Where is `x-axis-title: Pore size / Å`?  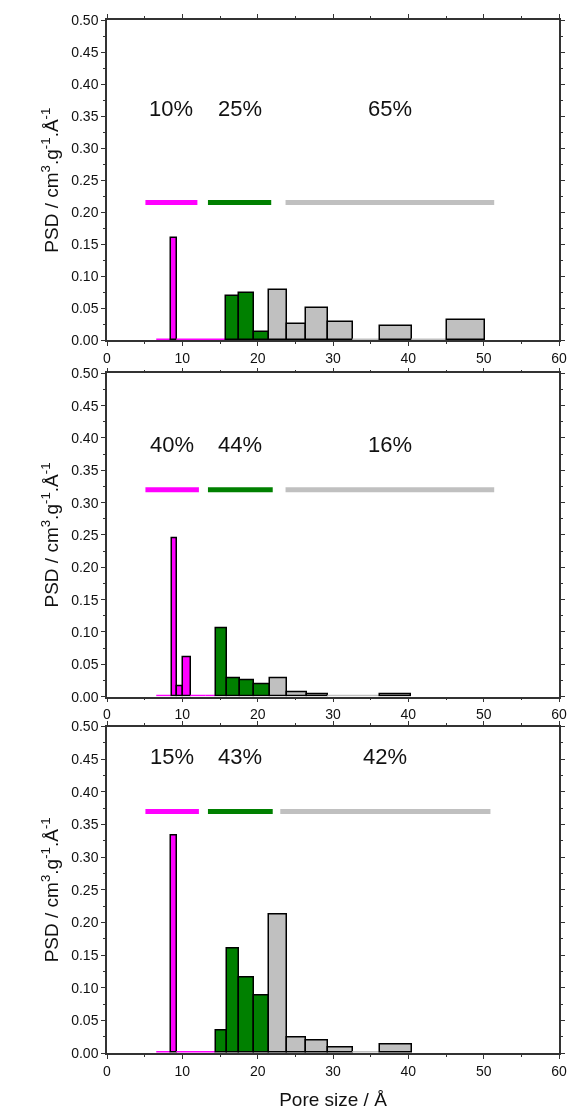 x-axis-title: Pore size / Å is located at coordinates (333, 1099).